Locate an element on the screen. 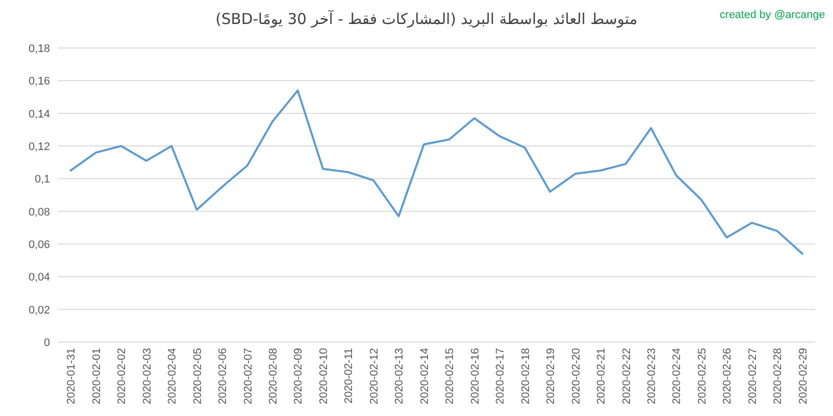  x-tick-label: 2020-02-13 is located at coordinates (400, 376).